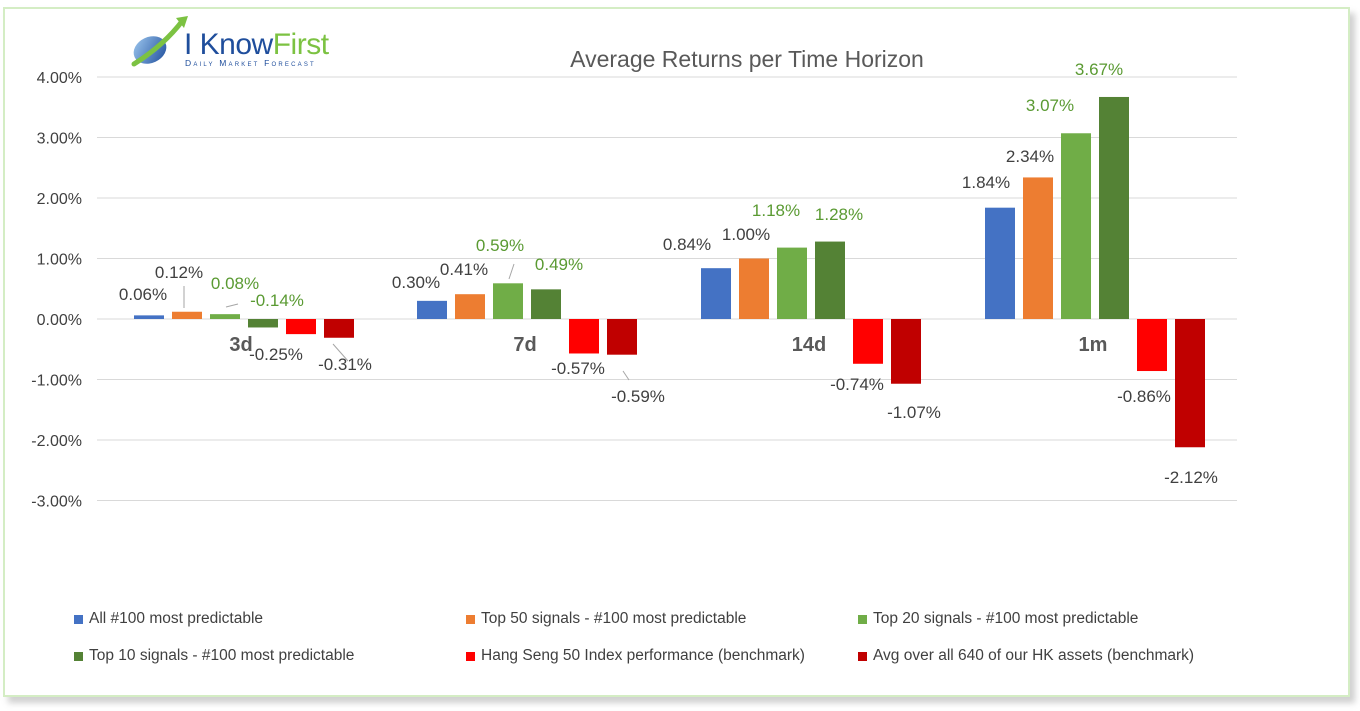 This screenshot has width=1360, height=711. I want to click on y-tick-label: -2.00%, so click(56, 441).